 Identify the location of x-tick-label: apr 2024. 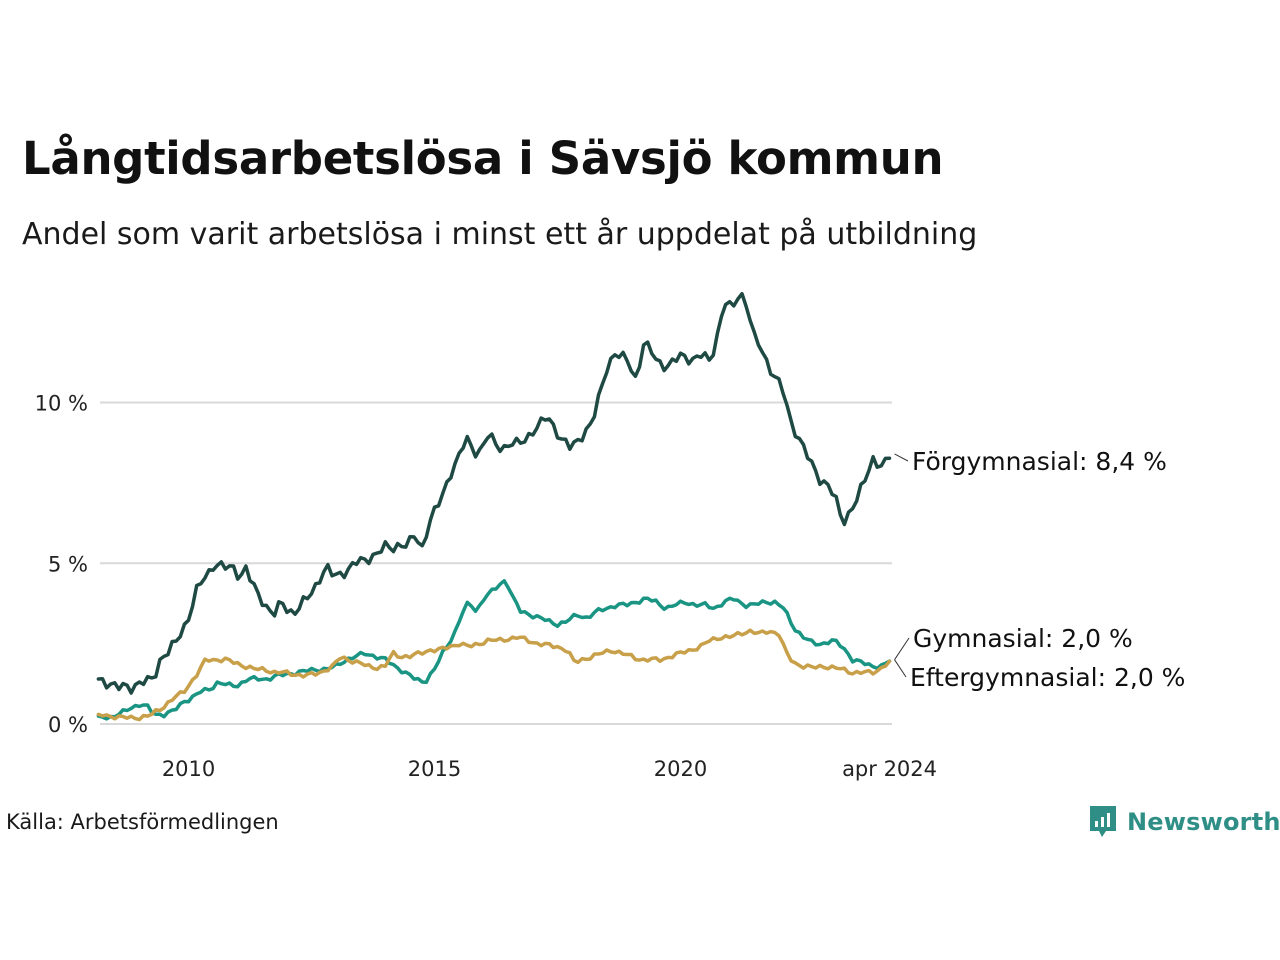
(889, 769).